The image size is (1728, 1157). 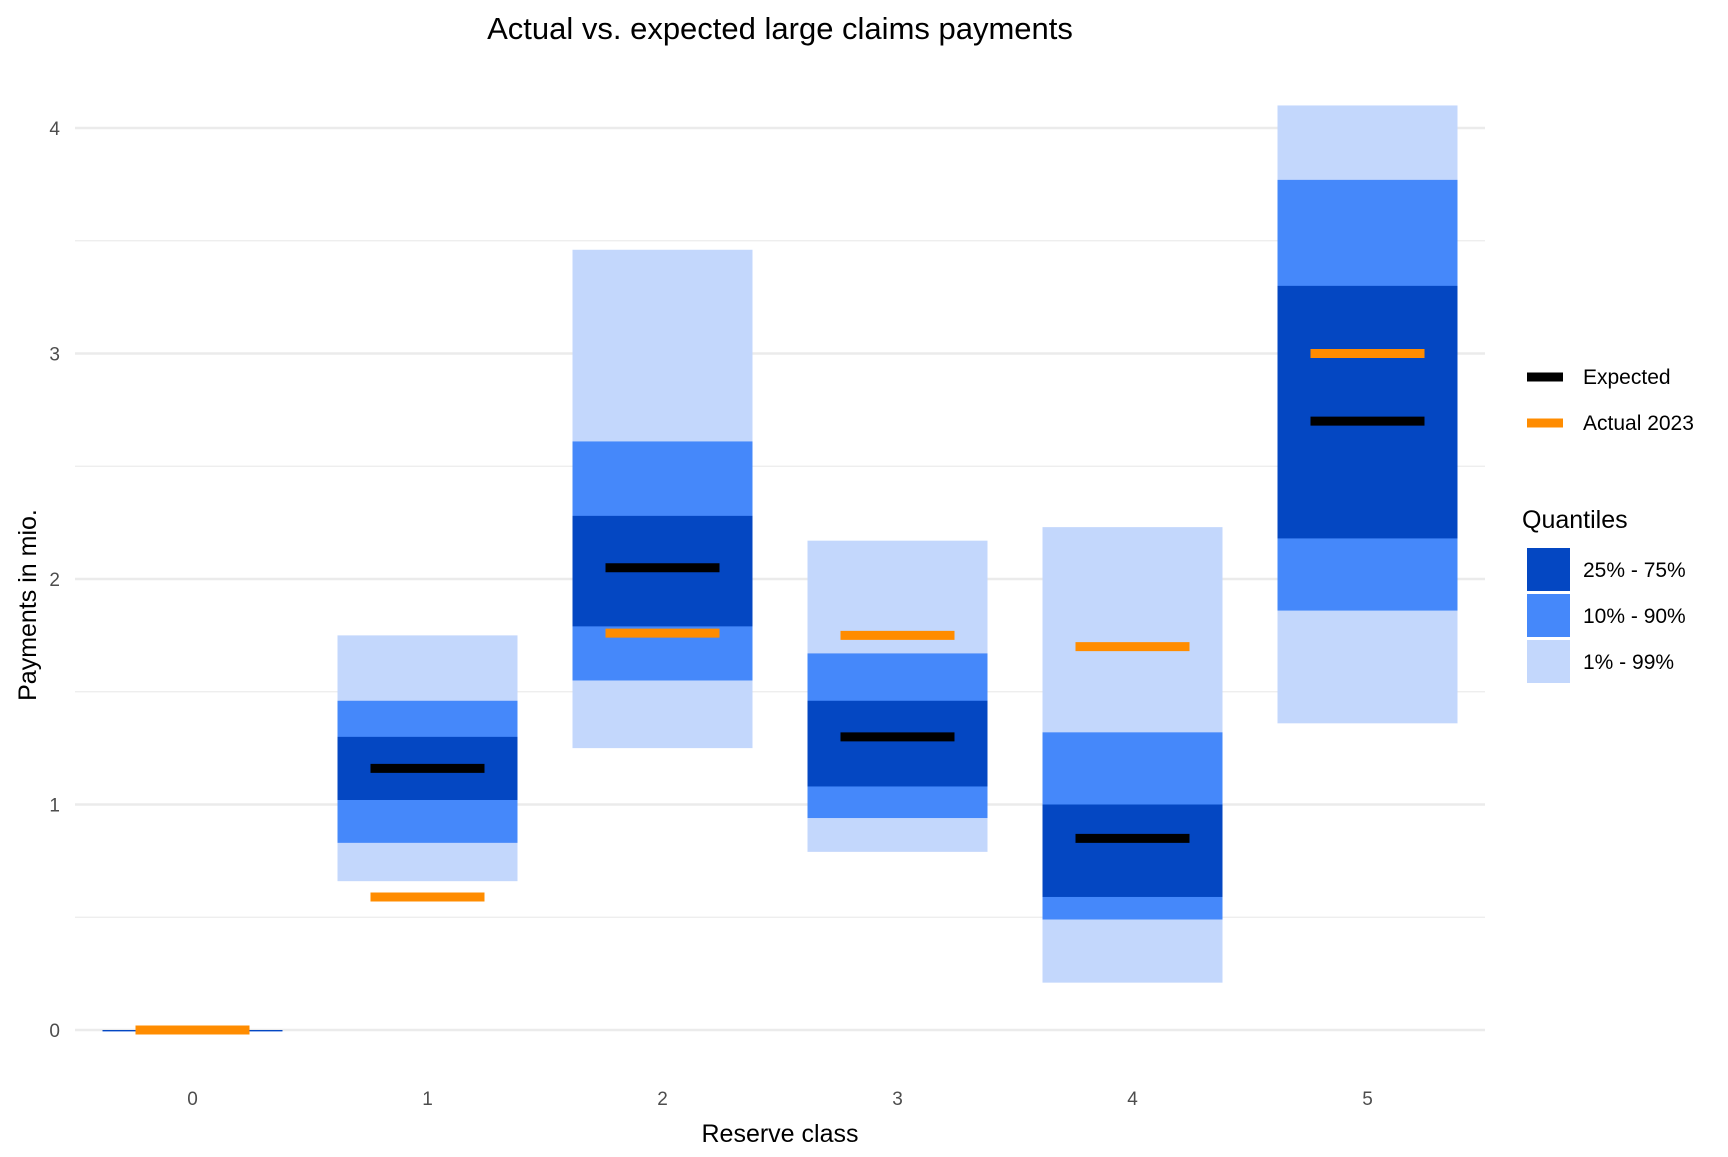 I want to click on y-tick-label: 2, so click(x=54, y=580).